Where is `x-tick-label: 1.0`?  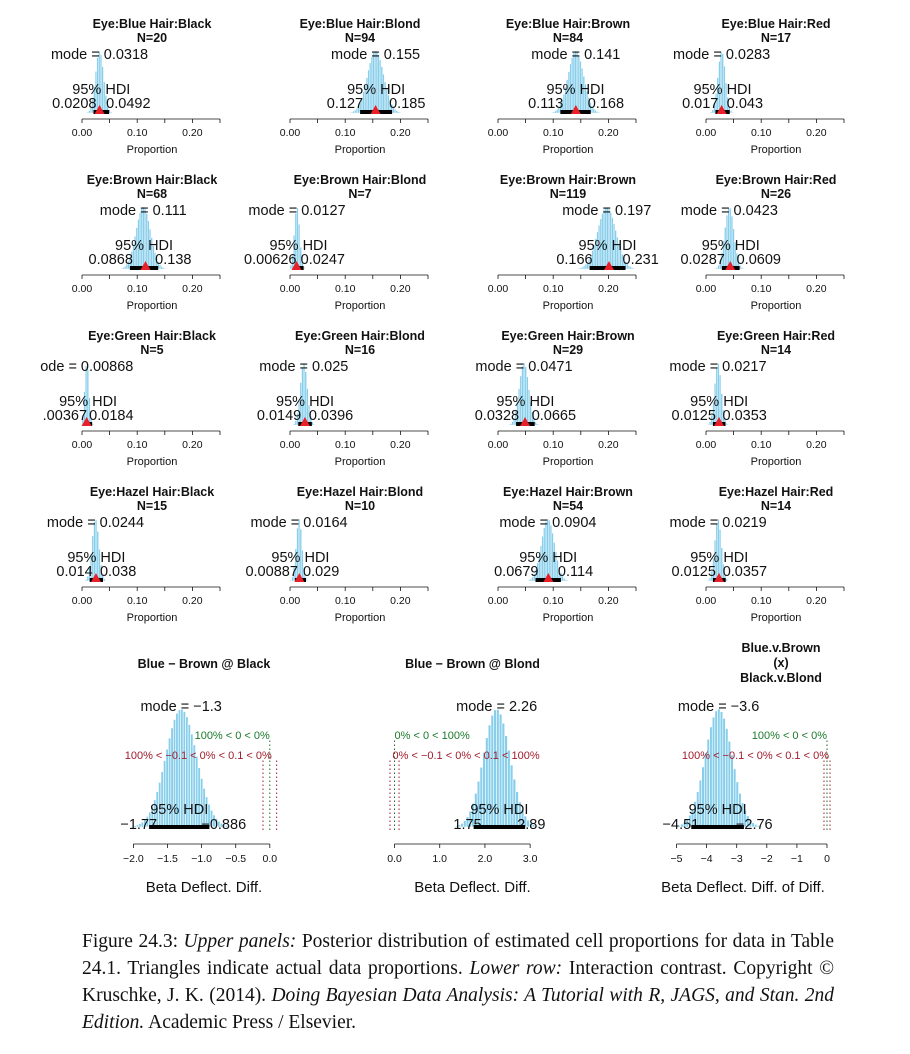
x-tick-label: 1.0 is located at coordinates (439, 859).